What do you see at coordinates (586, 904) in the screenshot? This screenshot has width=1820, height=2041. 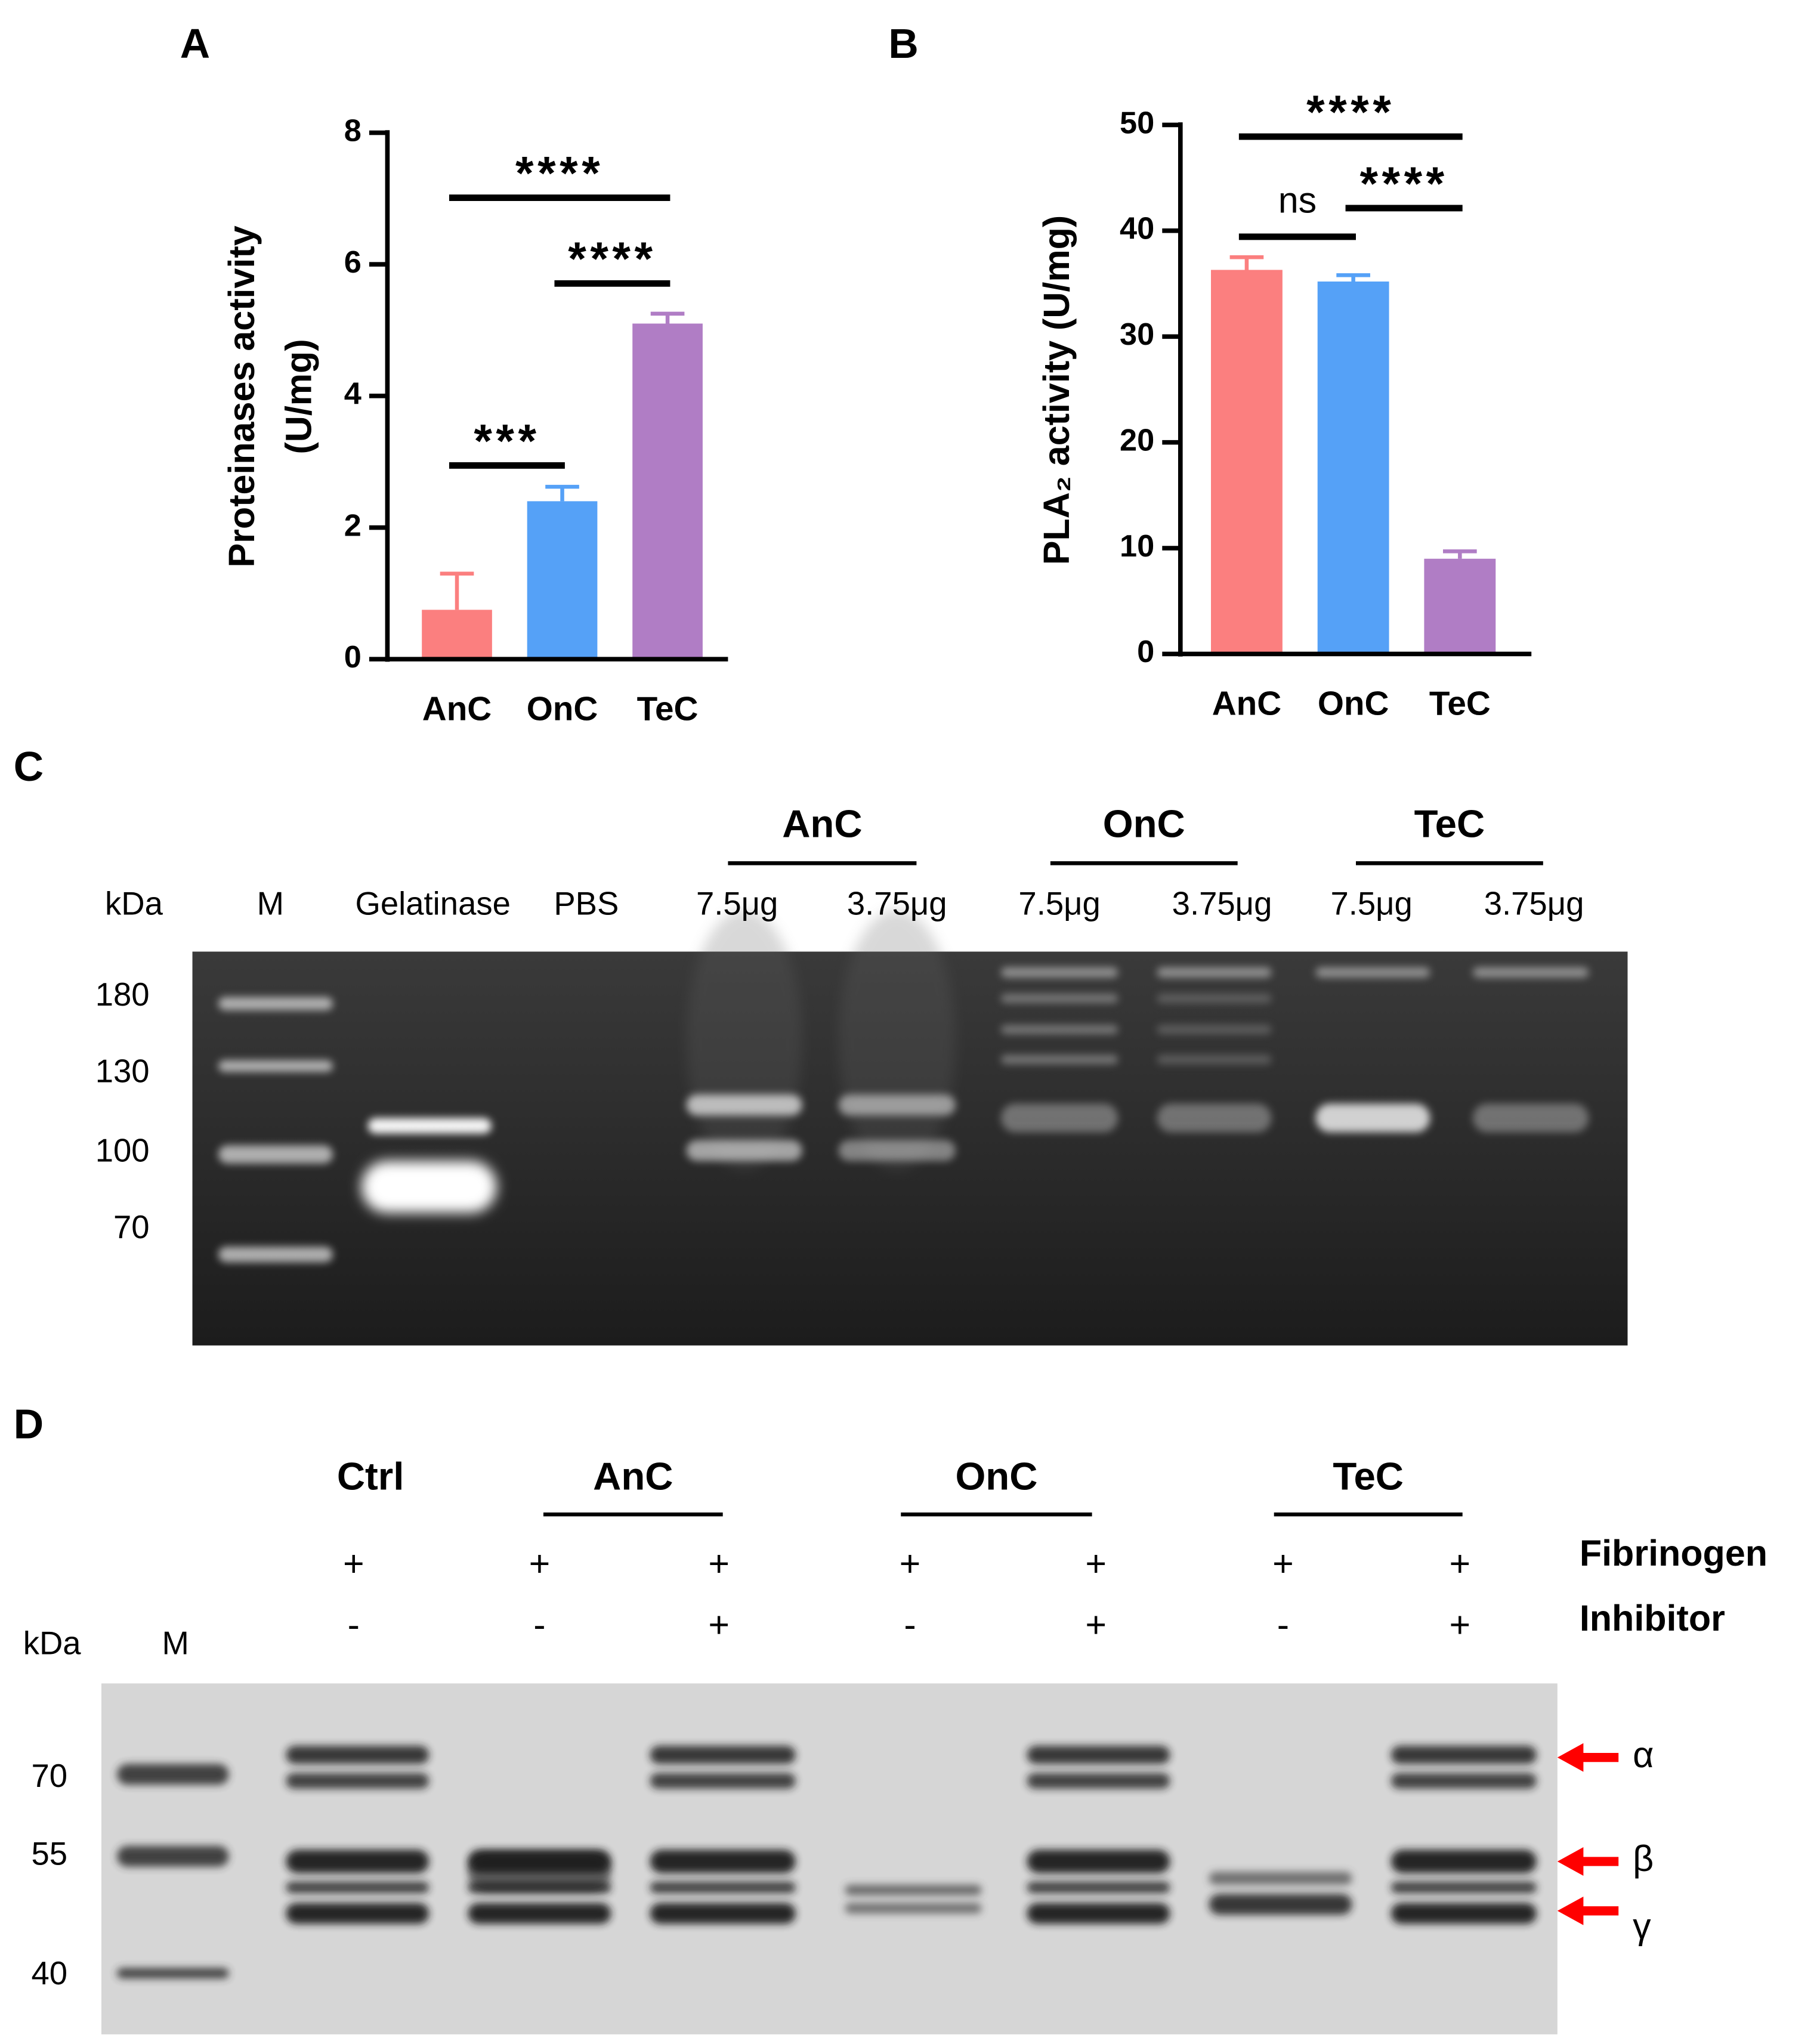 I see `lane-label: PBS` at bounding box center [586, 904].